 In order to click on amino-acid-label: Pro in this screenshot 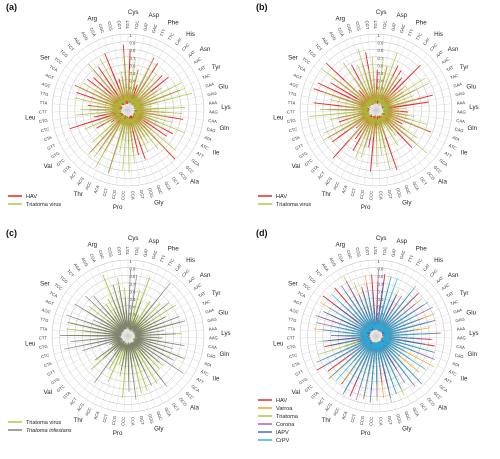, I will do `click(118, 433)`.